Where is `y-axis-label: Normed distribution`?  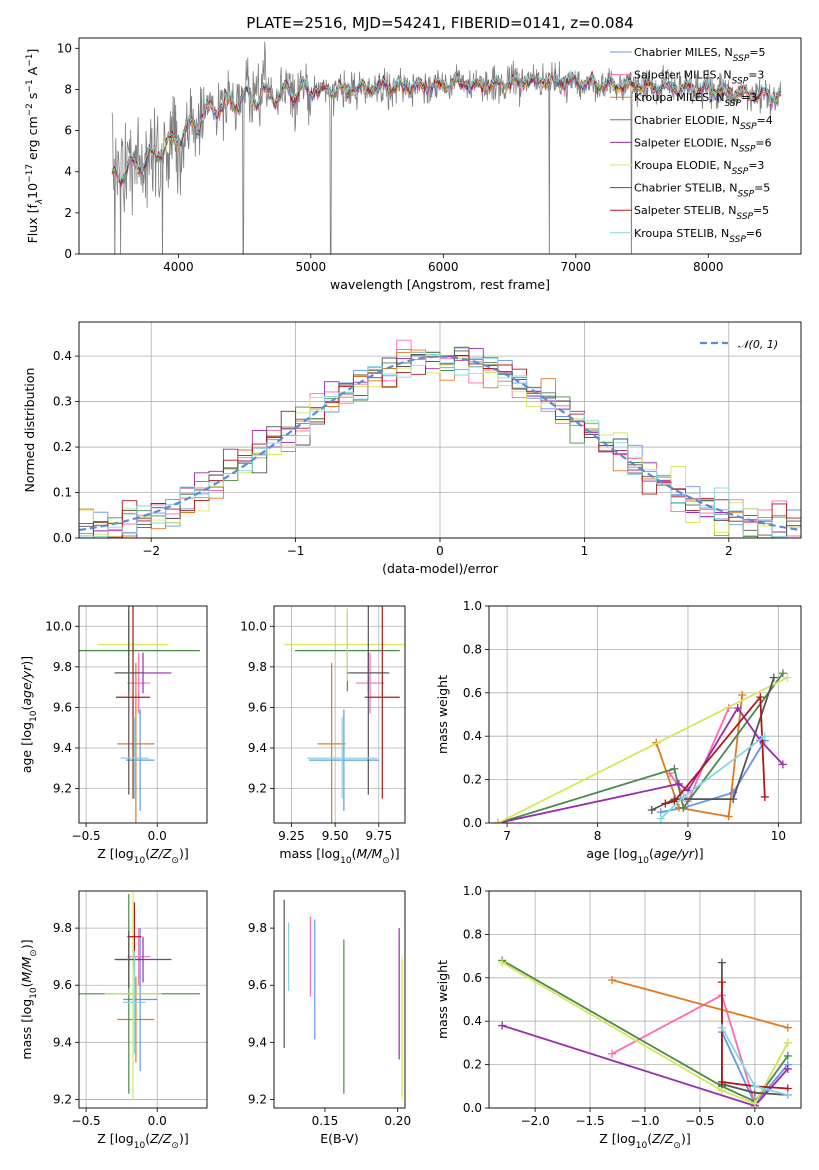
y-axis-label: Normed distribution is located at coordinates (29, 430).